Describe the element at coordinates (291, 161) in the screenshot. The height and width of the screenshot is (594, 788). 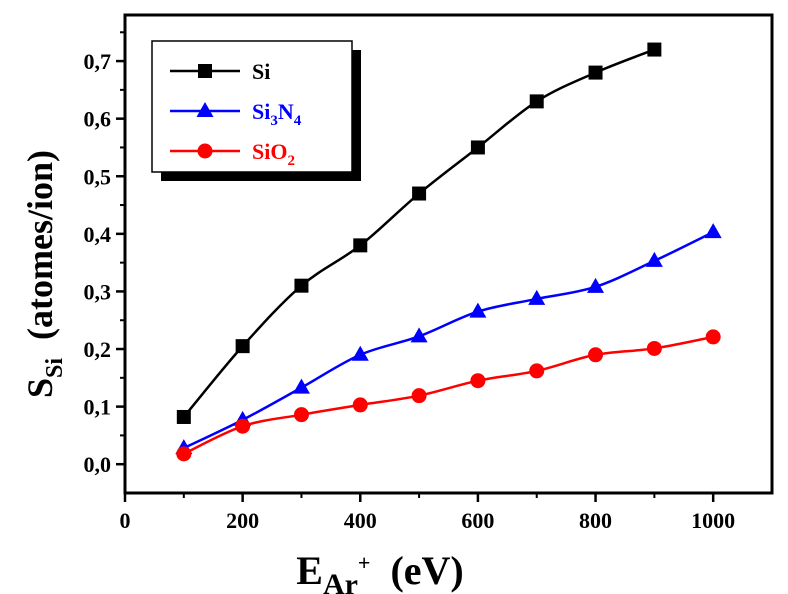
I see `legend-label-part: 2` at that location.